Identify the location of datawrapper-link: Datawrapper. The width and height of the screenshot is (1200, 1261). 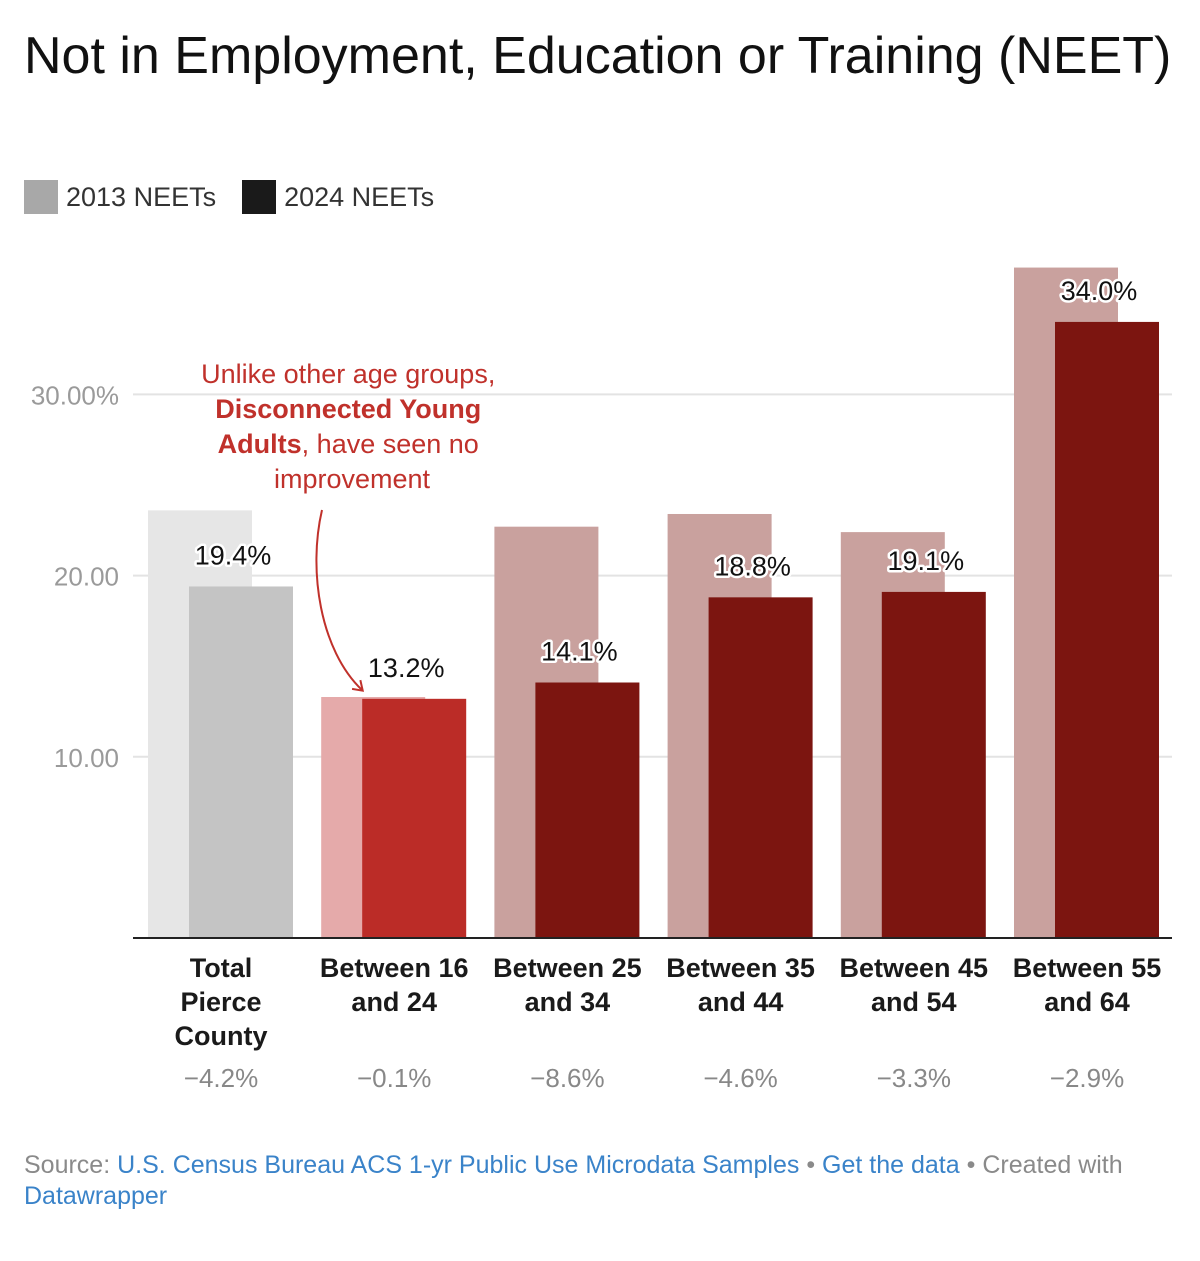
(96, 1196).